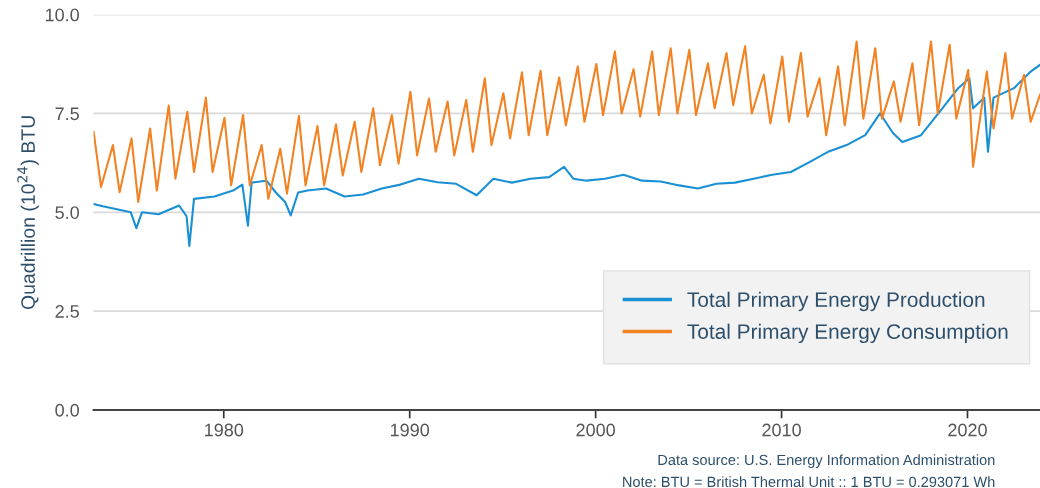  I want to click on y-tick-label: 2.5, so click(67, 311).